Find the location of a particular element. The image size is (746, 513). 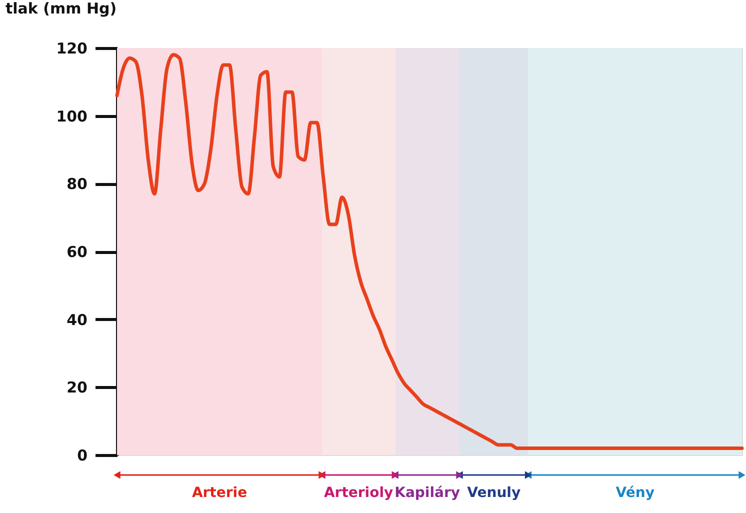

y-tick-label: 80 is located at coordinates (77, 184).